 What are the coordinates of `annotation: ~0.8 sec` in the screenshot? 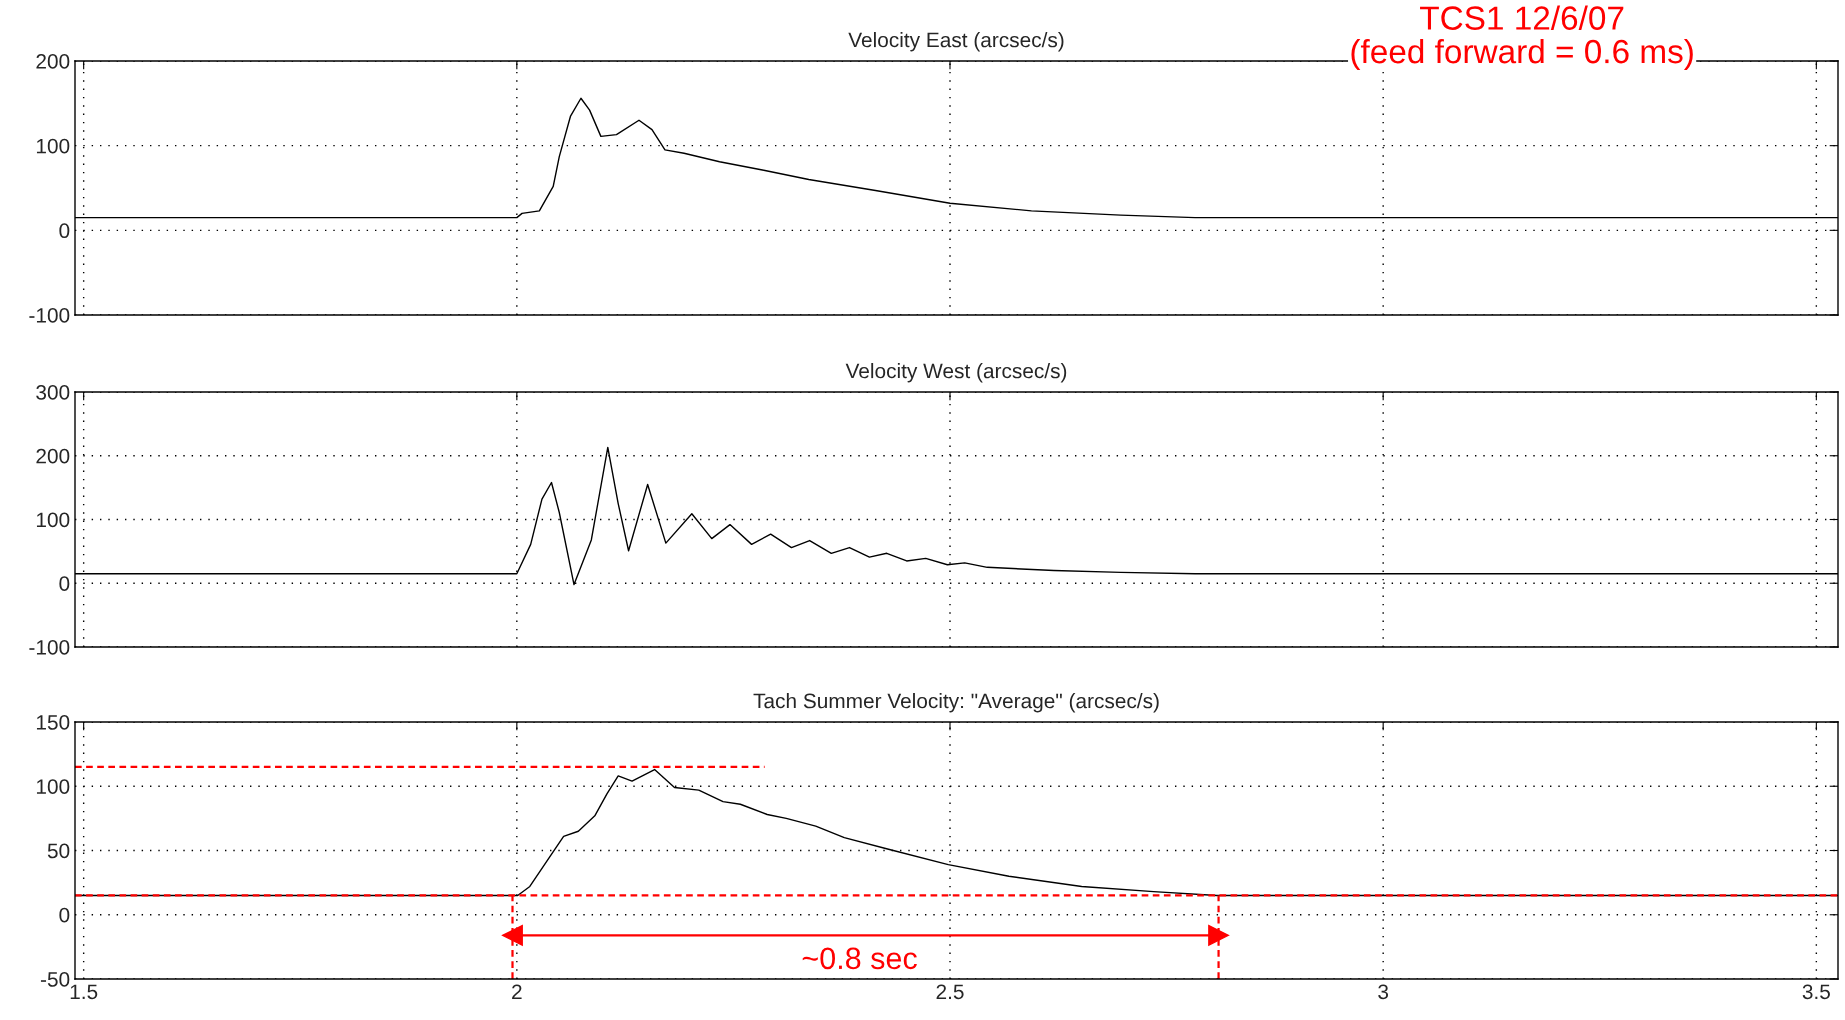 It's located at (859, 958).